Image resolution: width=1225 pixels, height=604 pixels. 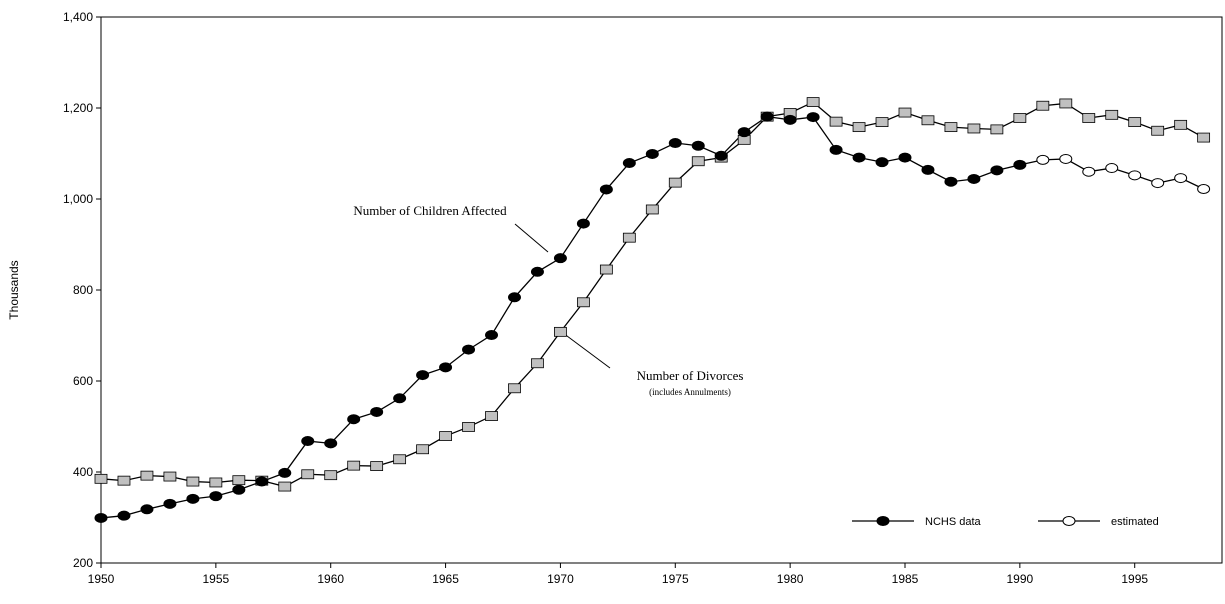 What do you see at coordinates (101, 579) in the screenshot?
I see `x-tick-label: 1950` at bounding box center [101, 579].